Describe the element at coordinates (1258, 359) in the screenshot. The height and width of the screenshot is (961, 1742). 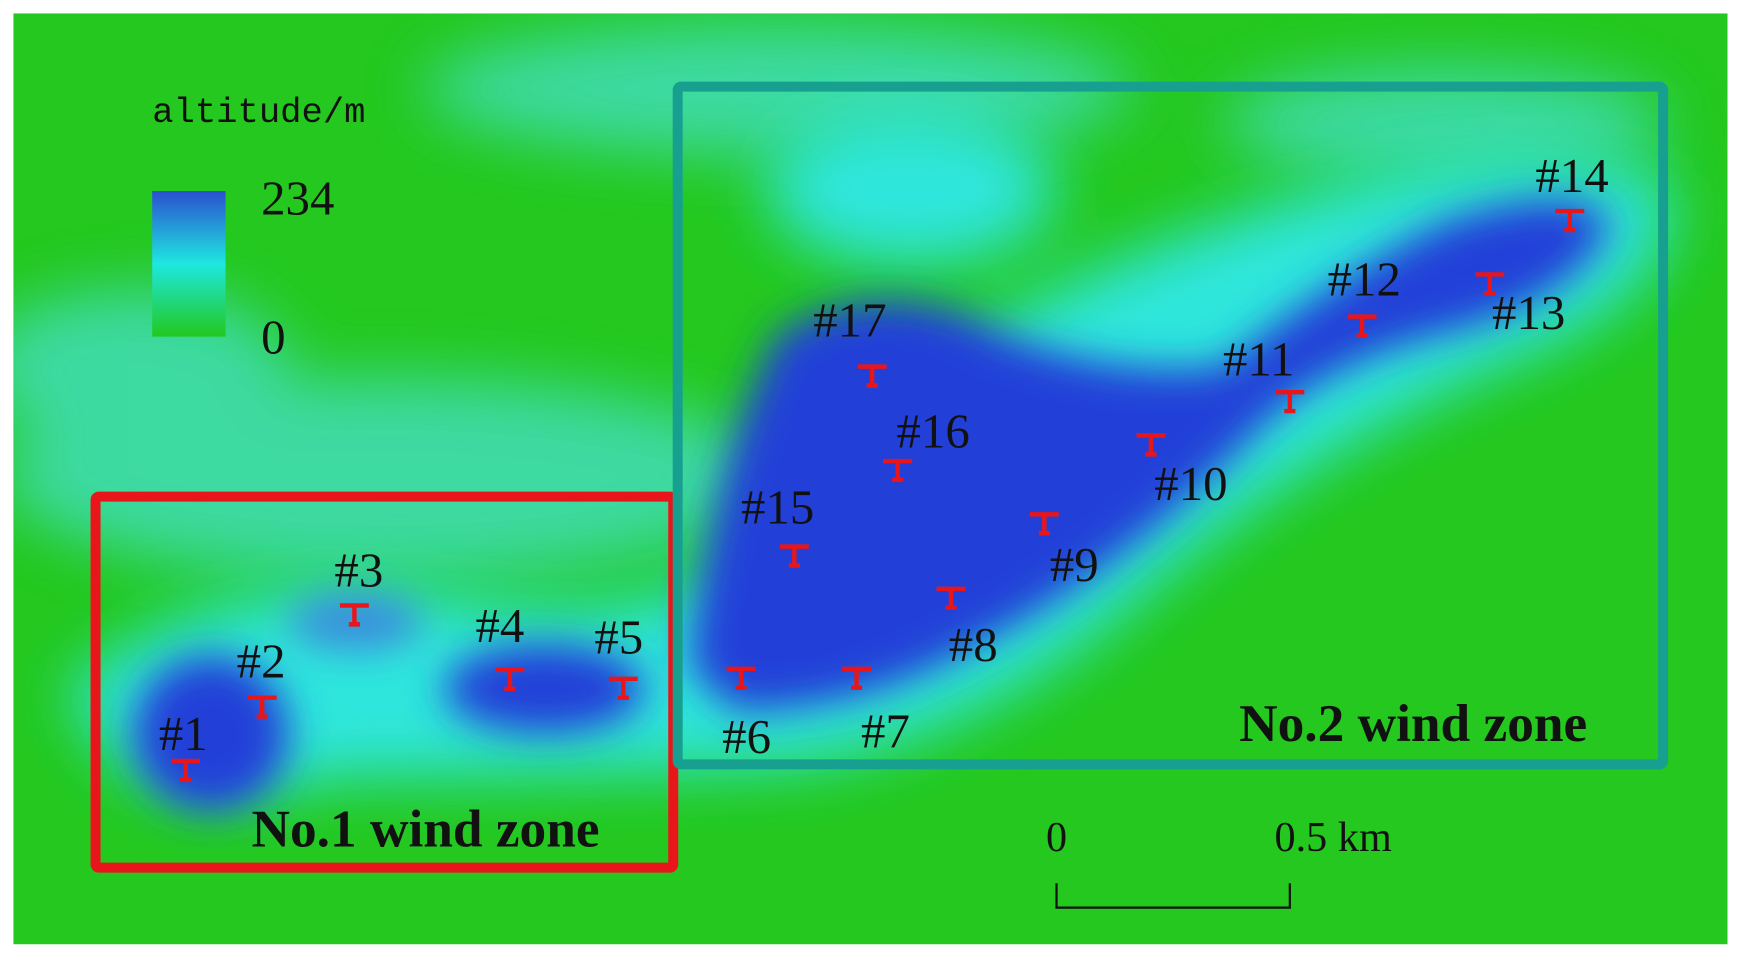
I see `turbine-label: #11` at that location.